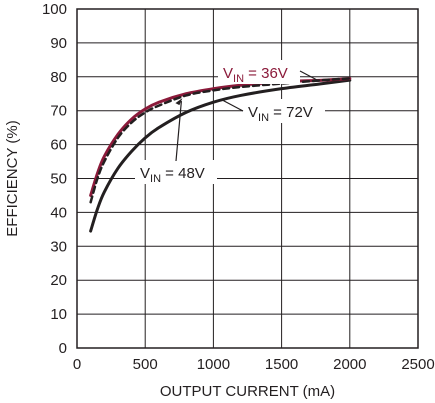  Describe the element at coordinates (58, 314) in the screenshot. I see `y-tick-label: 10` at that location.